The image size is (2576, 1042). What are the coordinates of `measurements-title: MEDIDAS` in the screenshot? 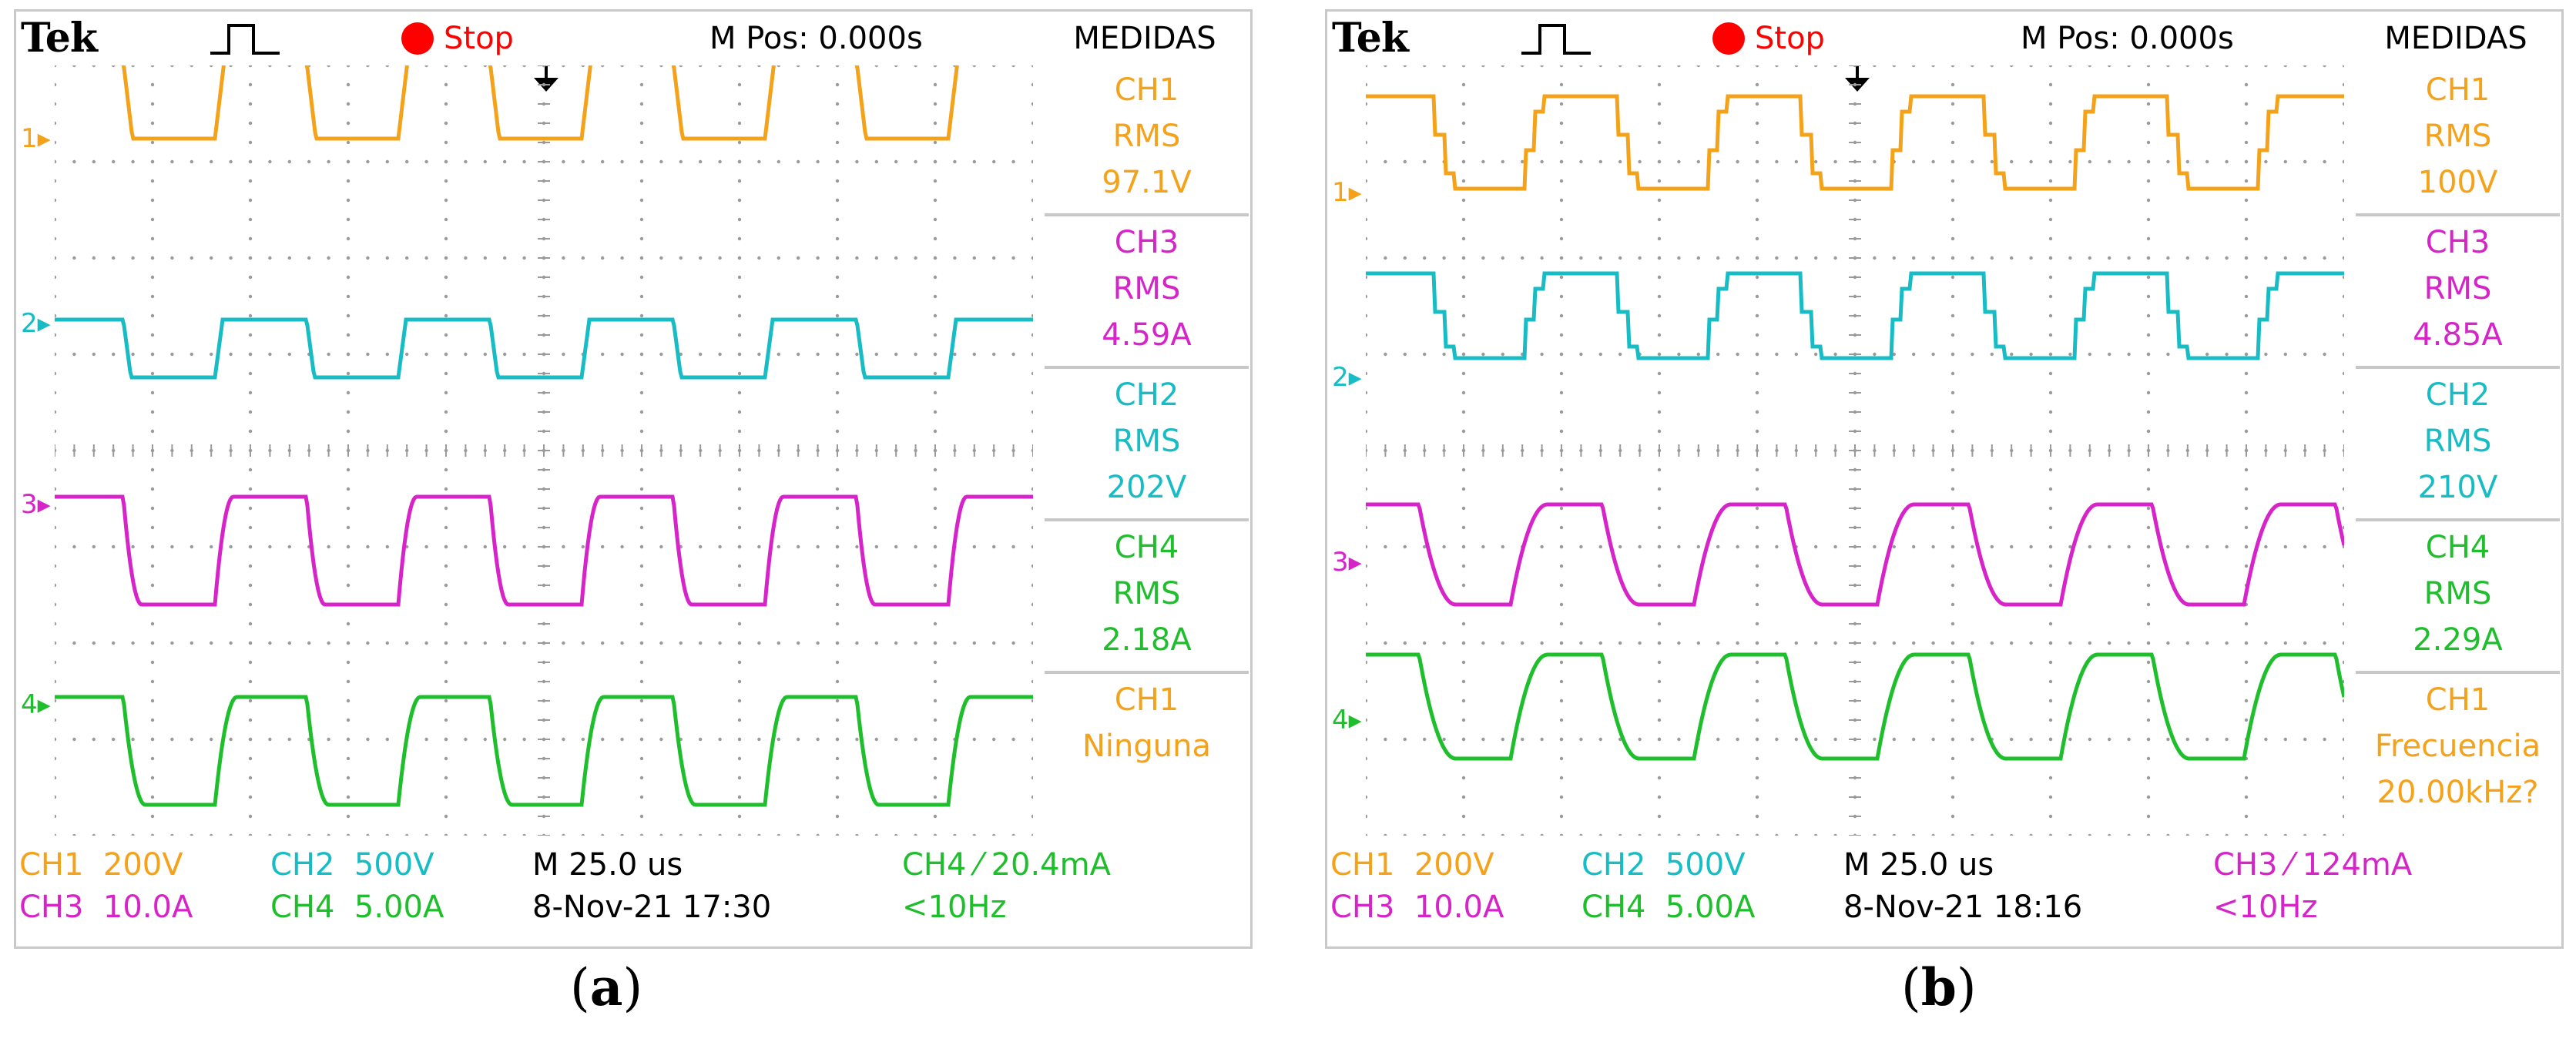 It's located at (1144, 38).